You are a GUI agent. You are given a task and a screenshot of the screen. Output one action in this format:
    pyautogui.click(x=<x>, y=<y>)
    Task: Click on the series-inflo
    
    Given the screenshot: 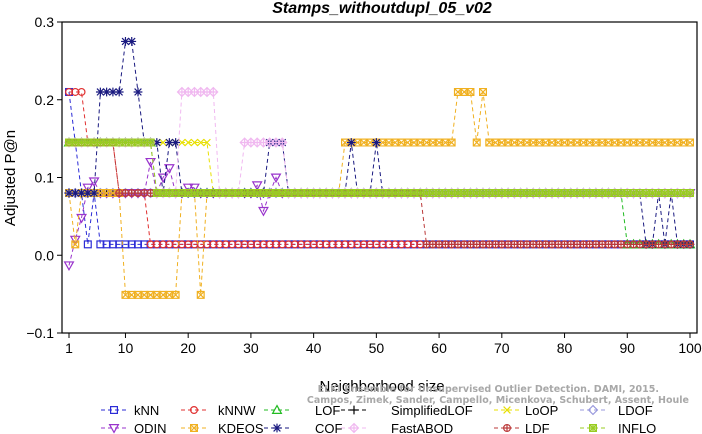 What is the action you would take?
    pyautogui.click(x=379, y=168)
    